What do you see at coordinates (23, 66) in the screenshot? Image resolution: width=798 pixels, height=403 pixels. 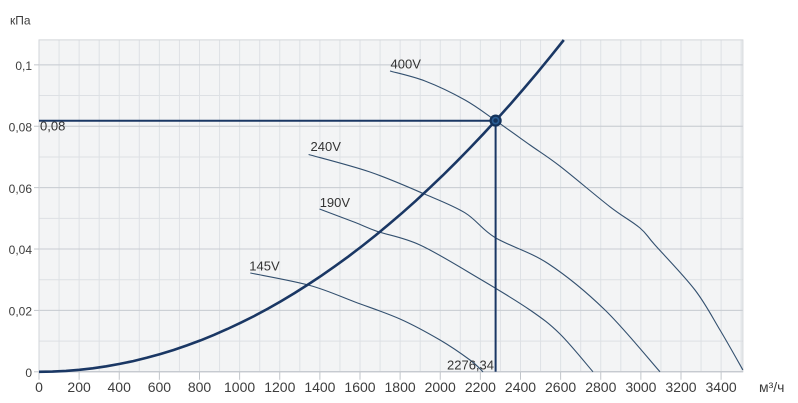 I see `svg-text: 0,1` at bounding box center [23, 66].